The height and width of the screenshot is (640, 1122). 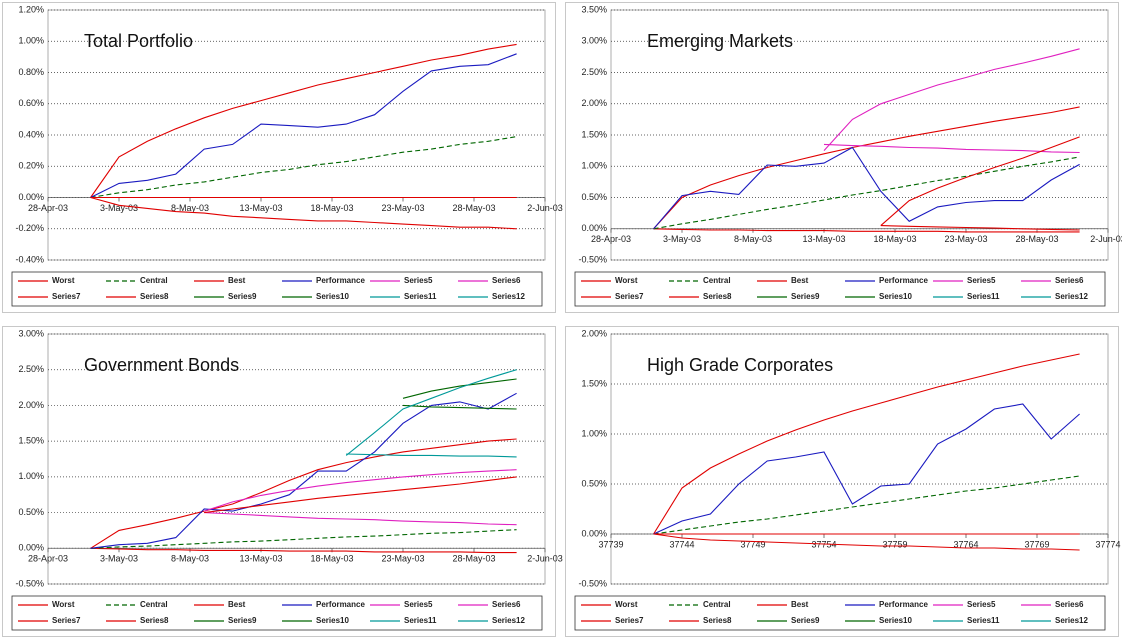 What do you see at coordinates (894, 544) in the screenshot?
I see `x-tick-label: 37759` at bounding box center [894, 544].